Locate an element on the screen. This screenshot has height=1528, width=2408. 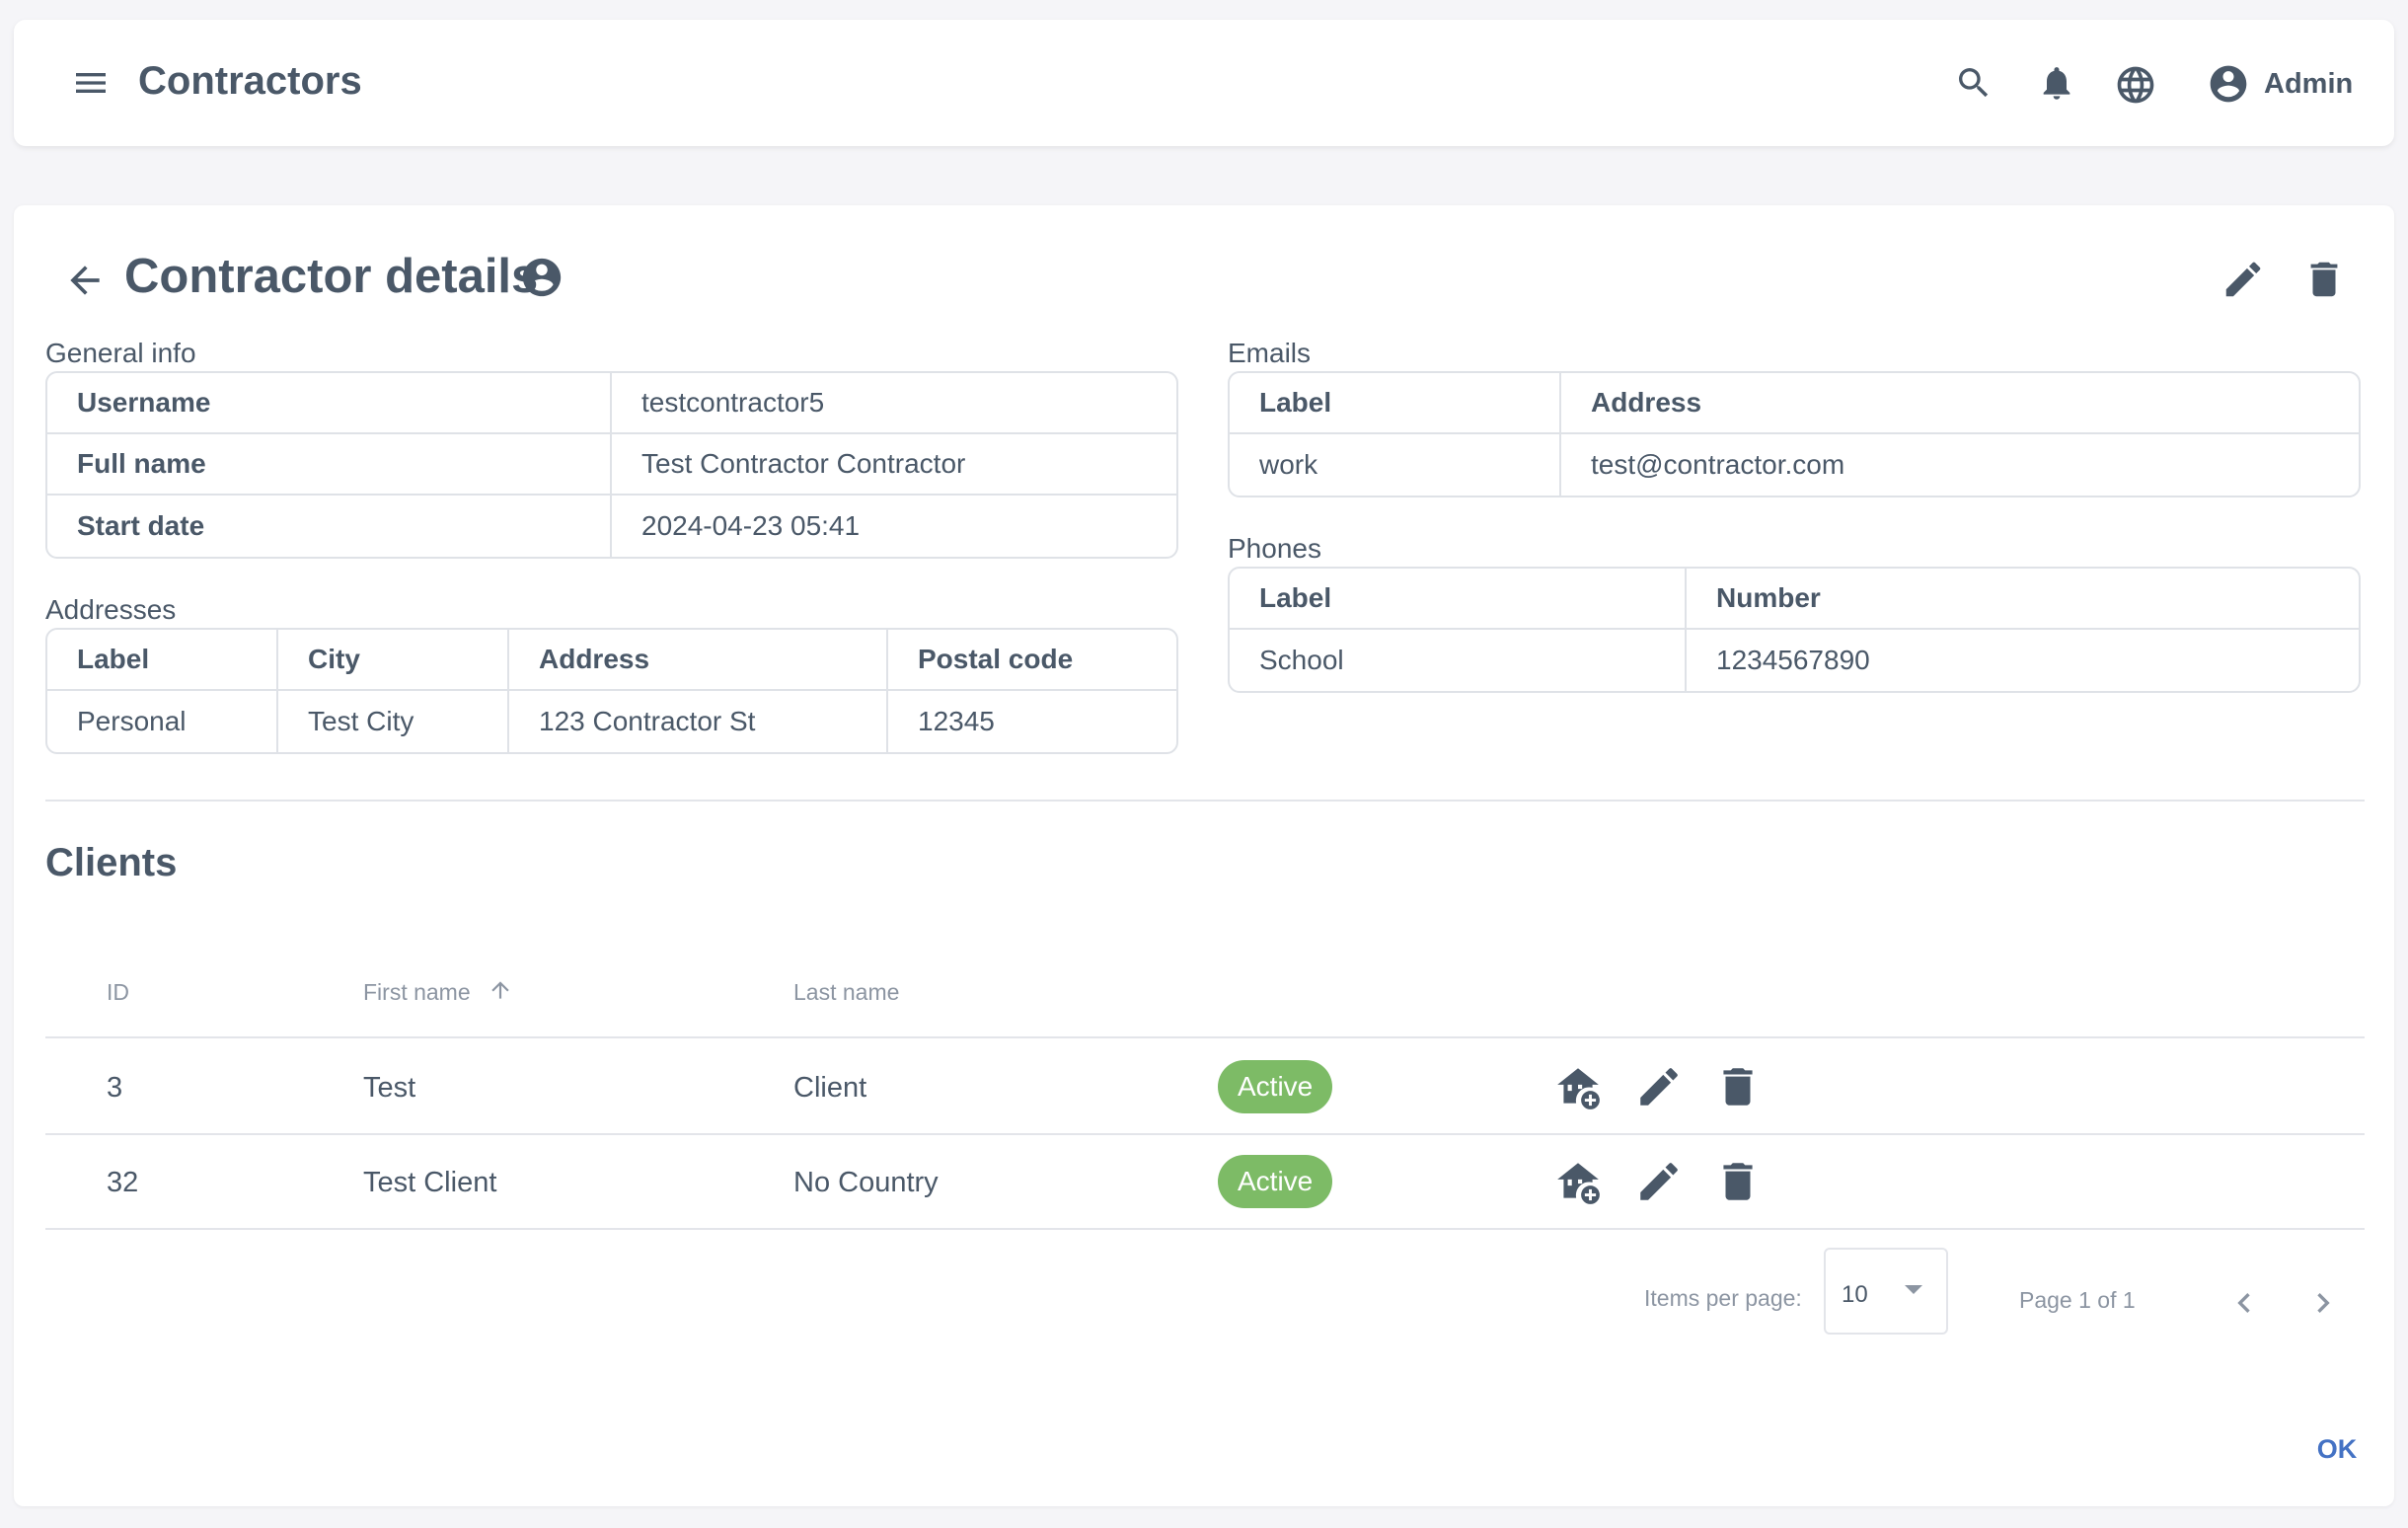
clients-table-header: ID First name Last name is located at coordinates (1205, 994).